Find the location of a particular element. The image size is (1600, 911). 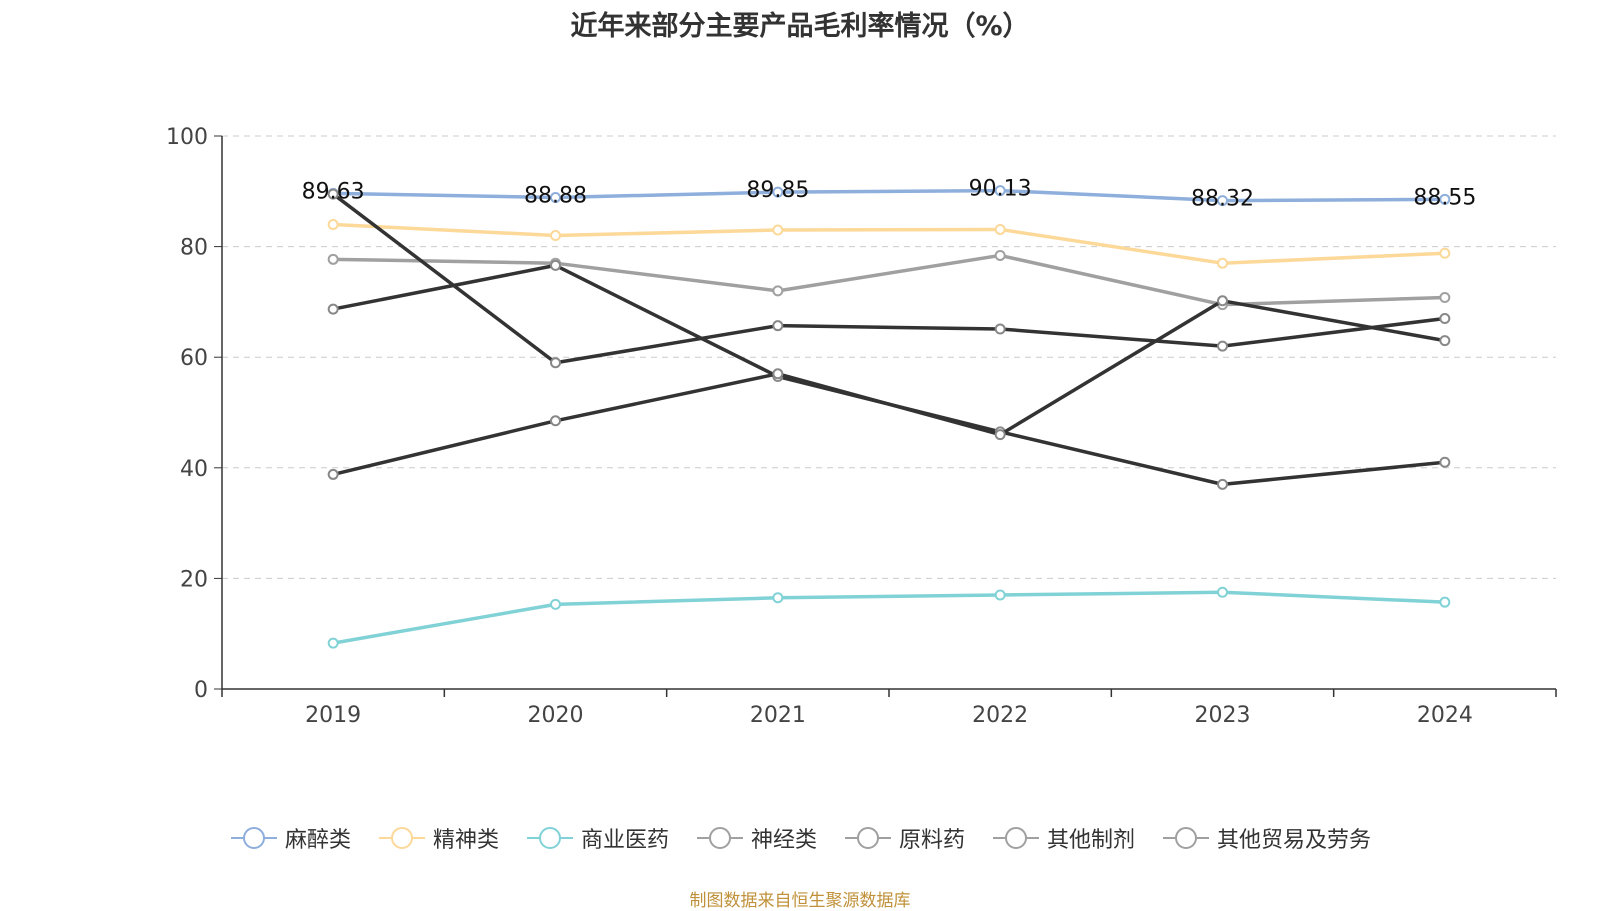

legend-label: 麻醉类 is located at coordinates (317, 840).